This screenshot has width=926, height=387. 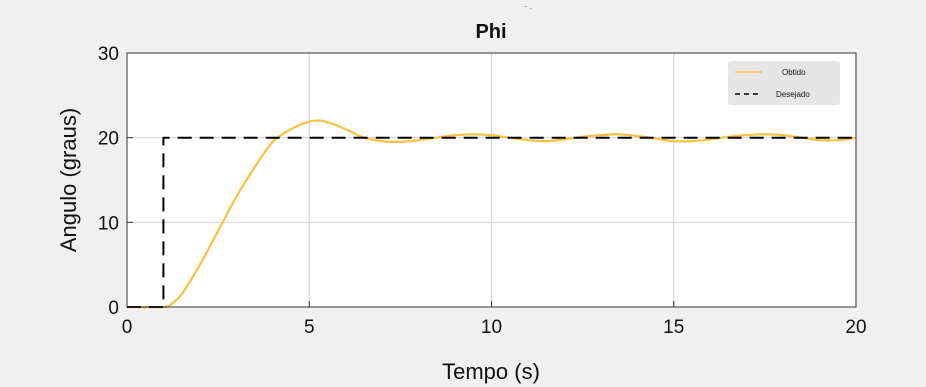 I want to click on x-axis-label: Tempo (s), so click(x=491, y=371).